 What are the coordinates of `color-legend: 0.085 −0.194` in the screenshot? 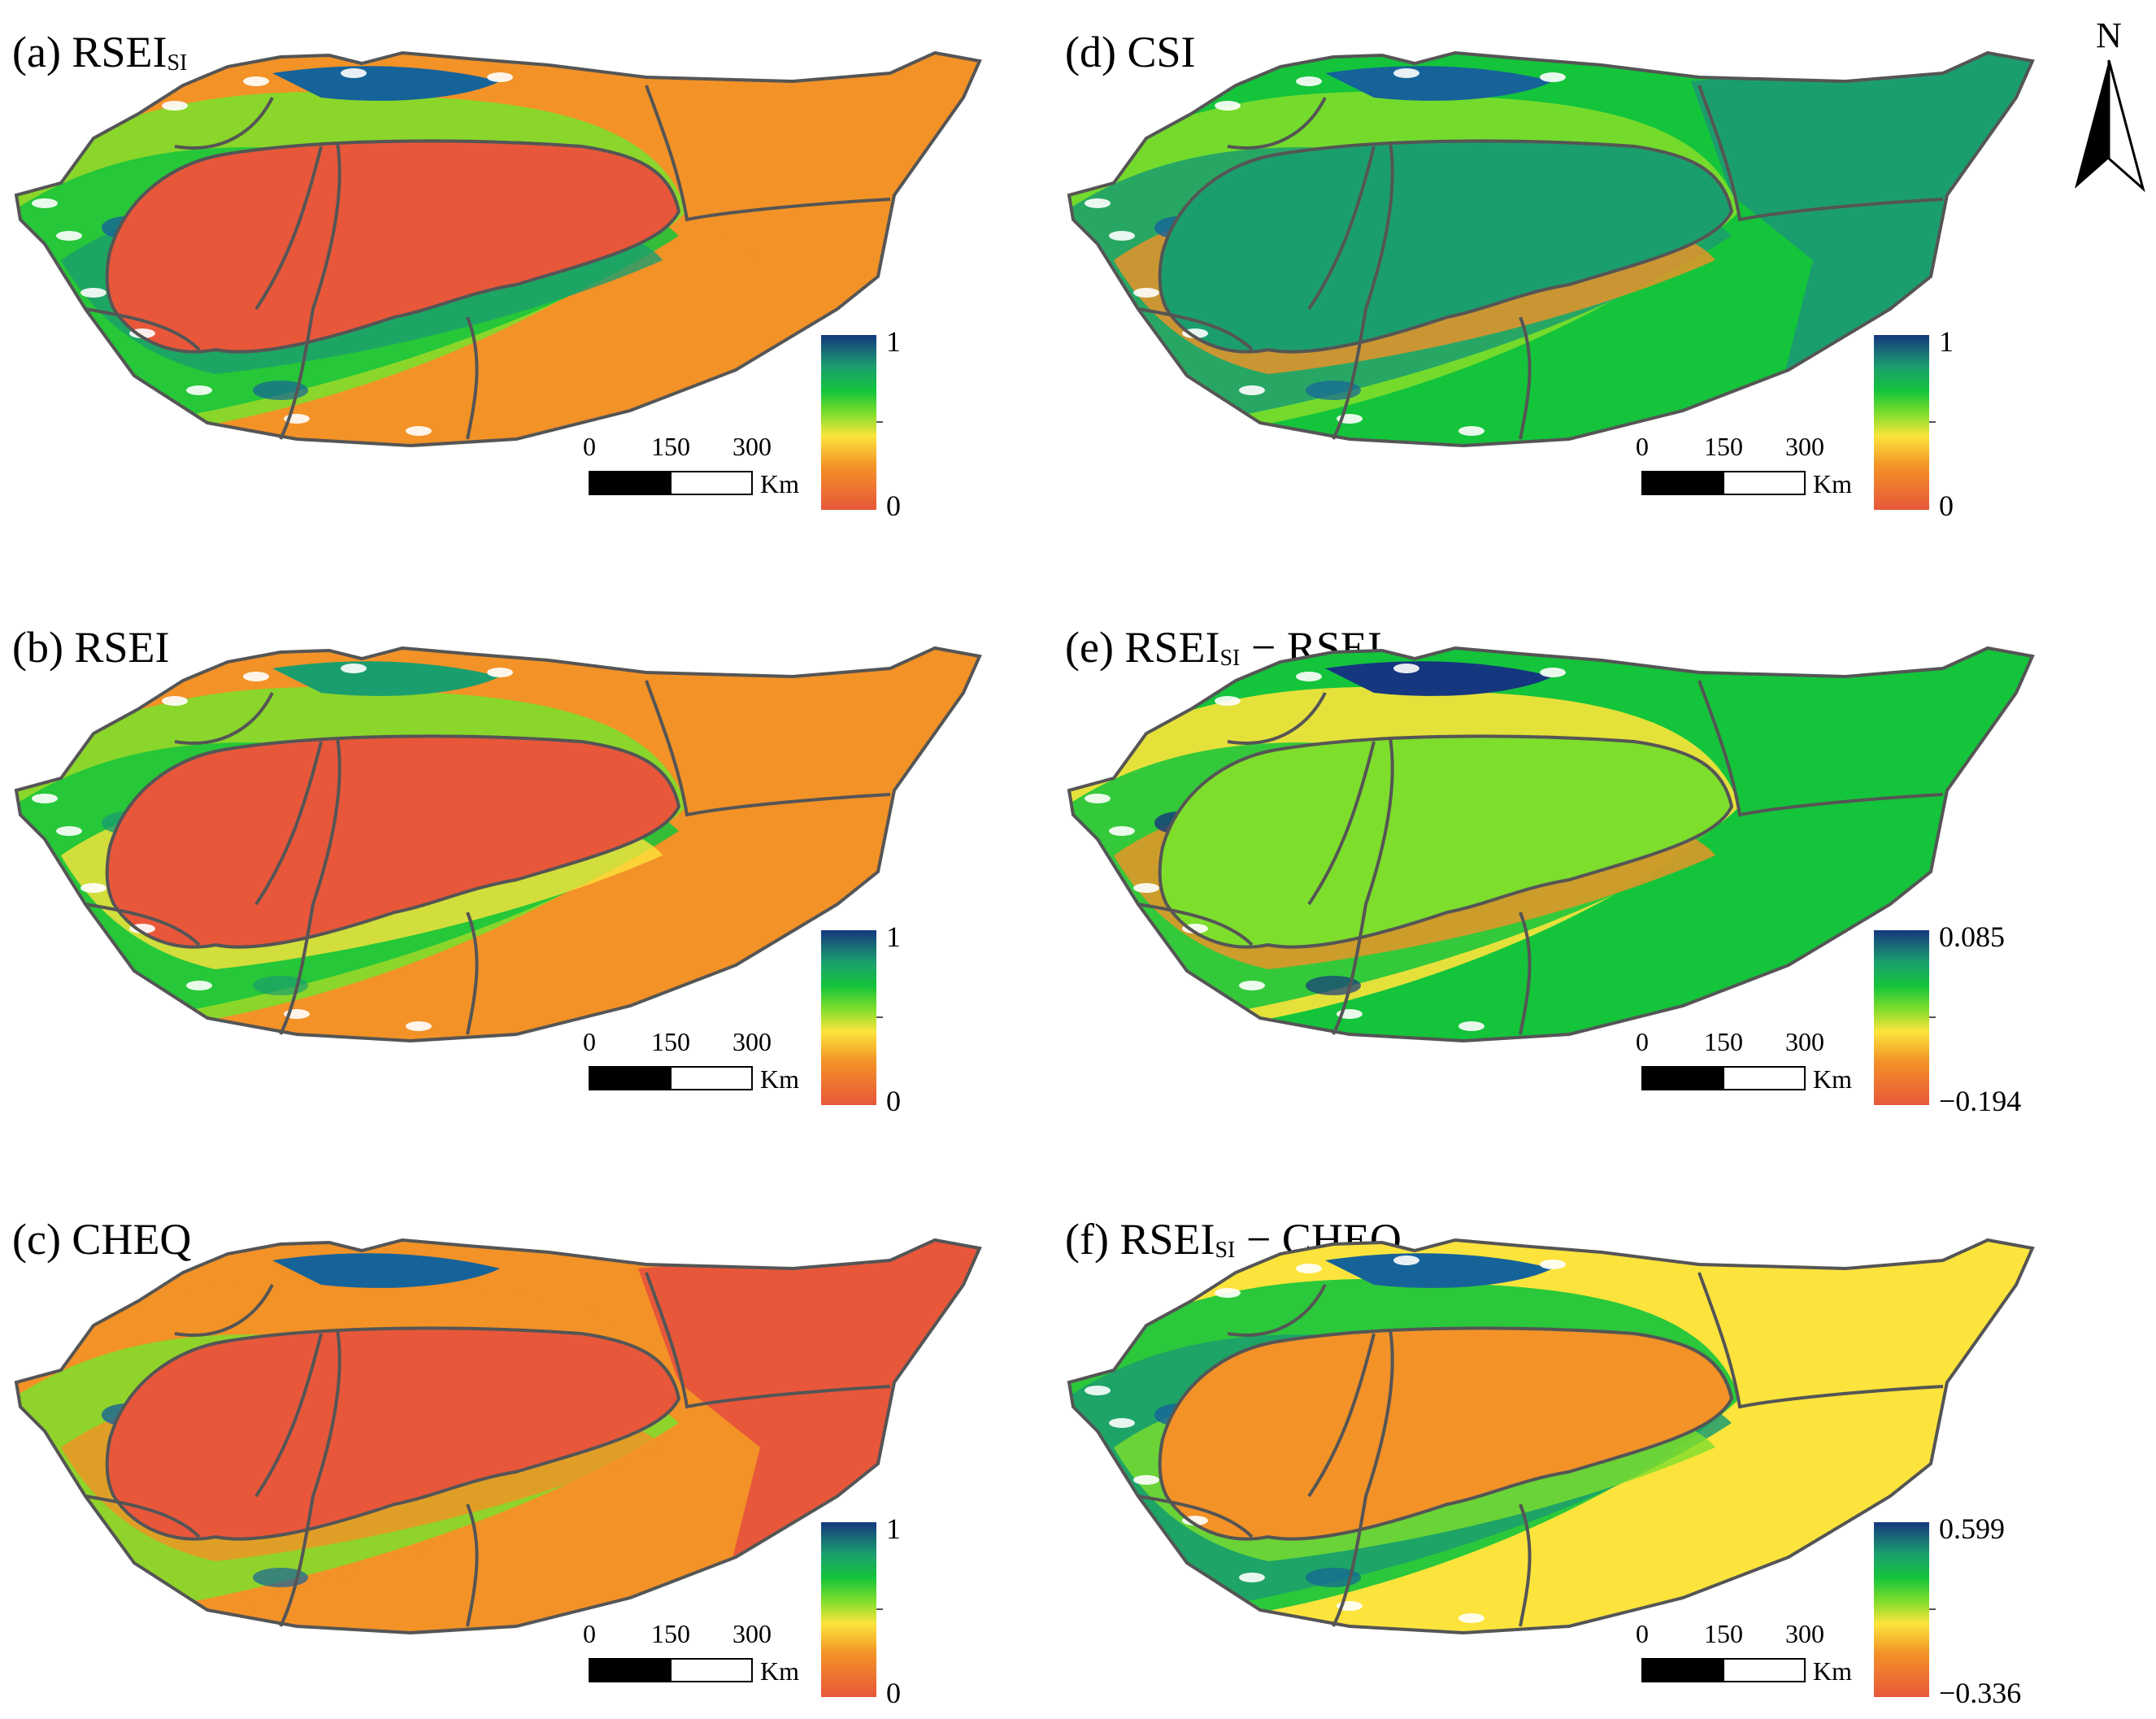 It's located at (1947, 1018).